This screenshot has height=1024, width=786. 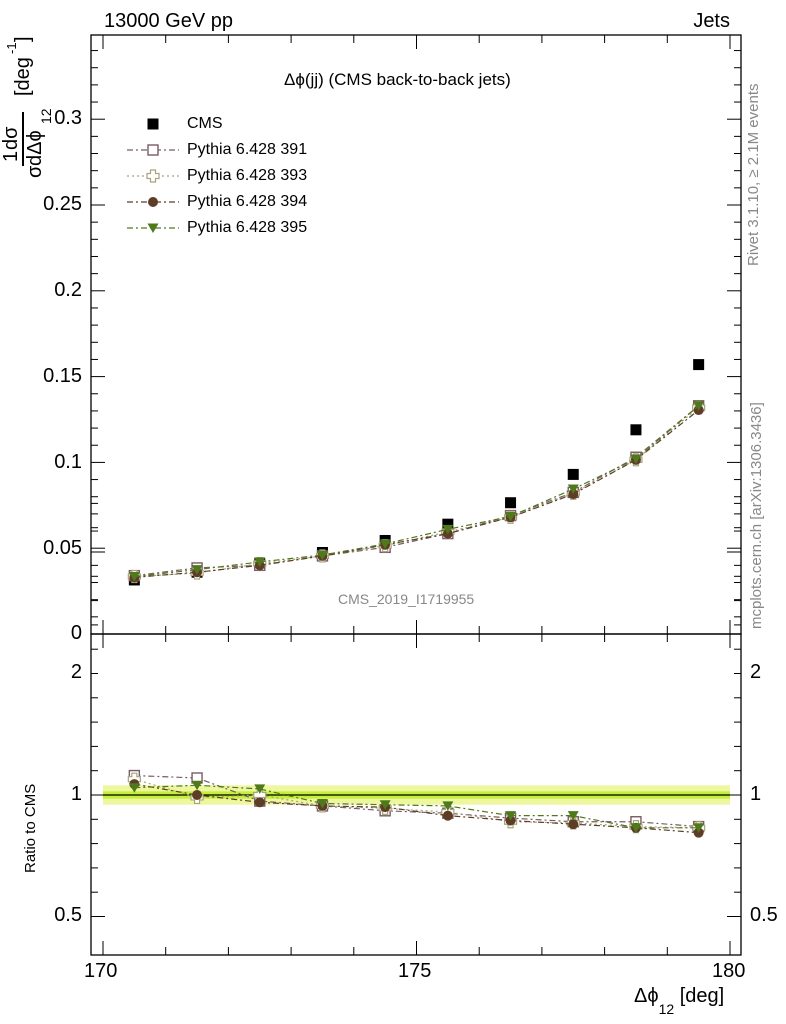 I want to click on y-tick-label: 0.3, so click(x=68, y=118).